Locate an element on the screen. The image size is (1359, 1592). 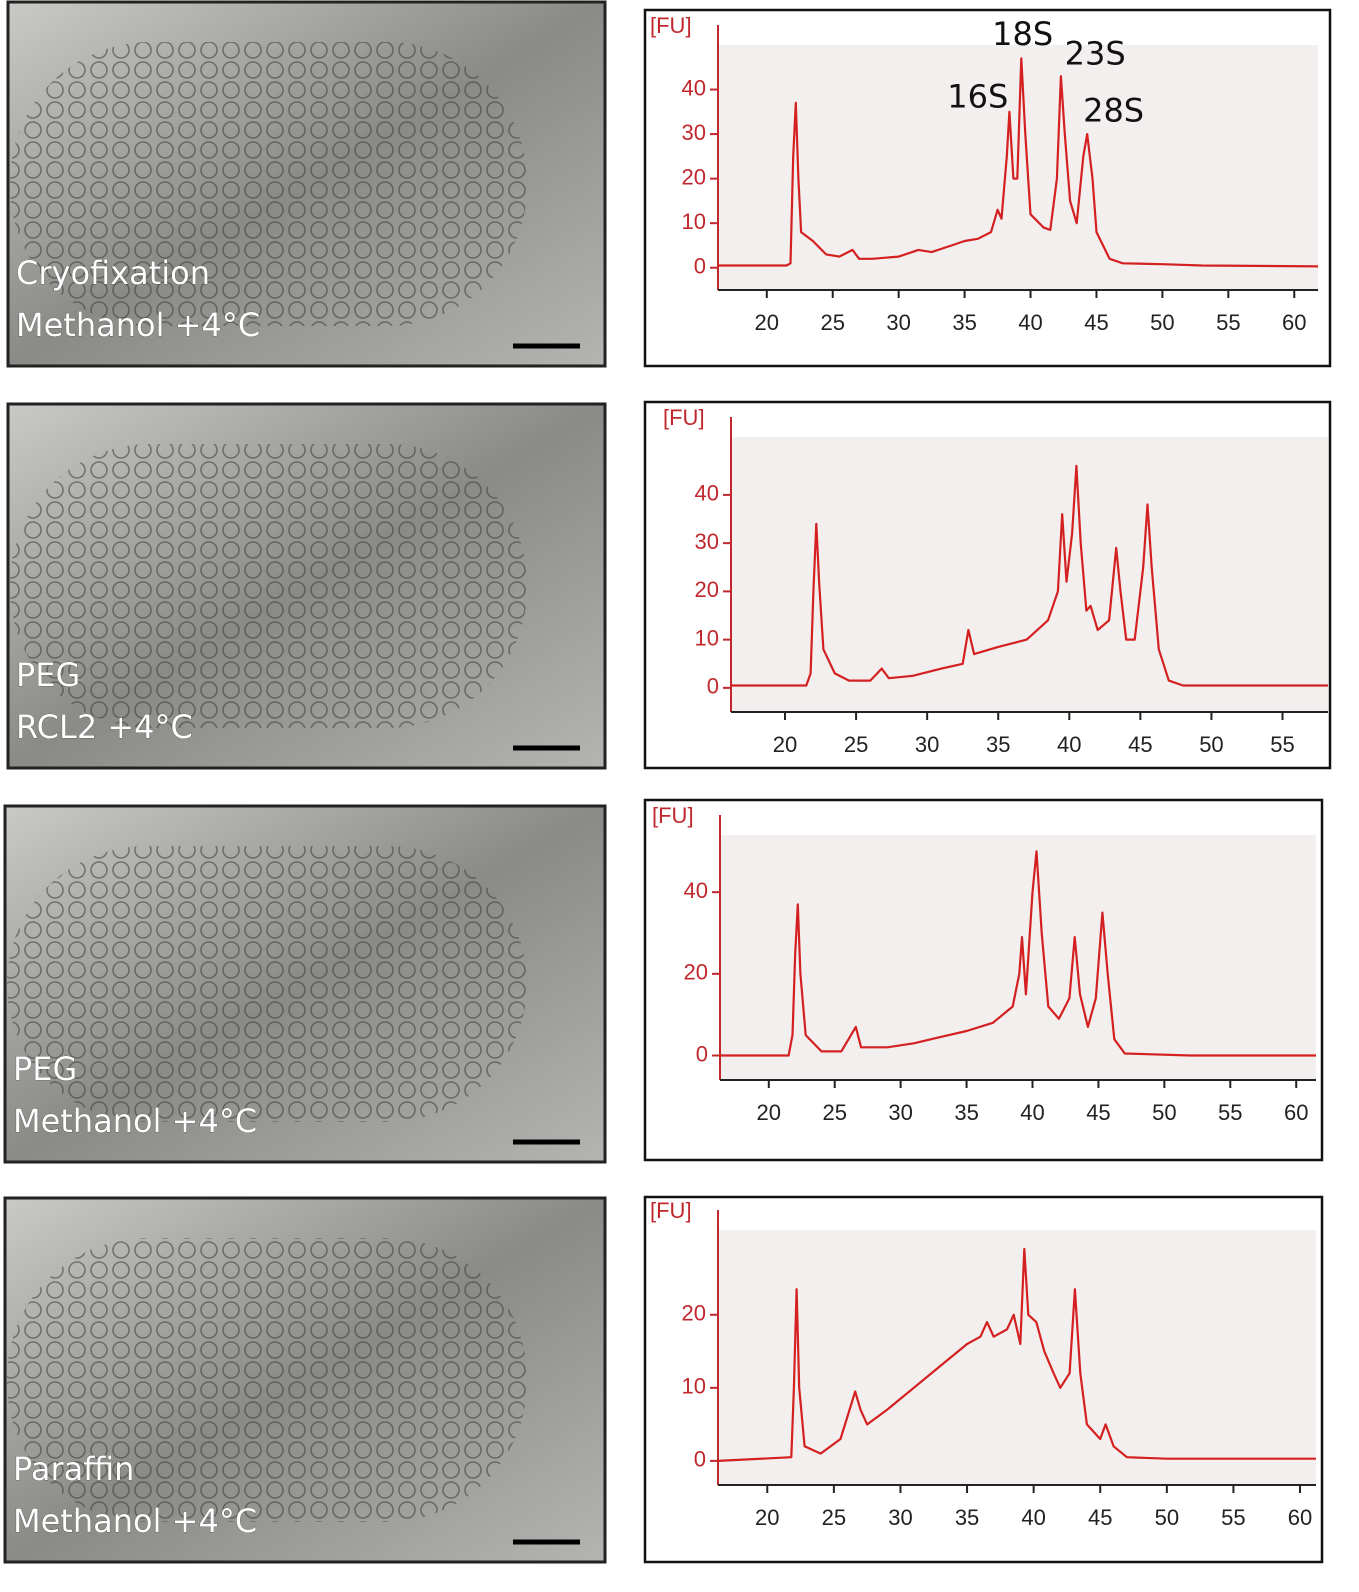
peak-label: 16S is located at coordinates (977, 96).